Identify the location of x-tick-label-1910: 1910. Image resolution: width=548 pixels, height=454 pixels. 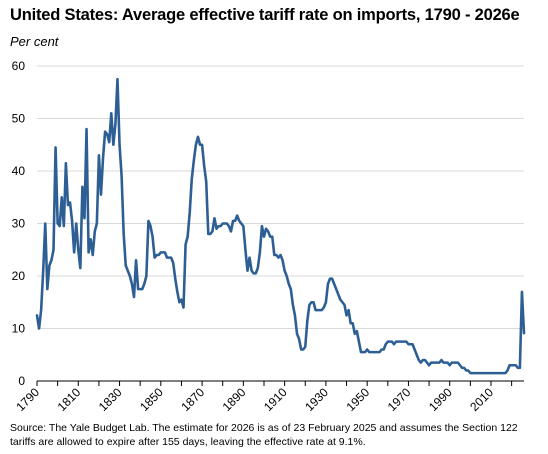
(275, 399).